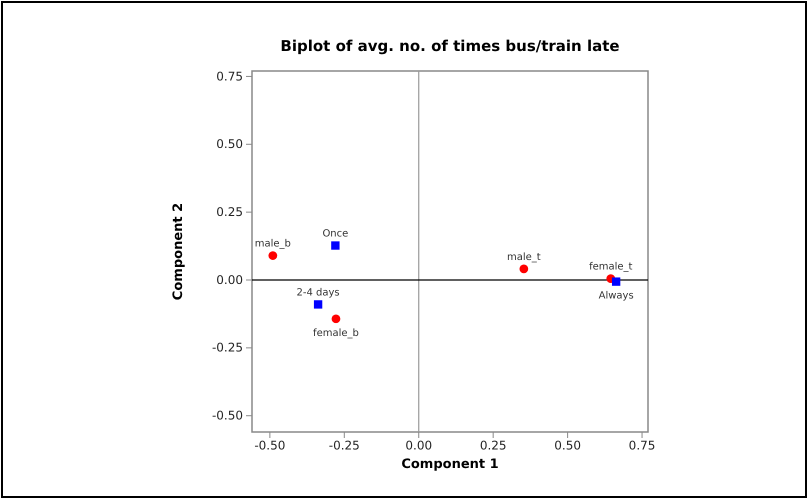 This screenshot has height=499, width=808. What do you see at coordinates (418, 445) in the screenshot?
I see `x-tick-label: 0.00` at bounding box center [418, 445].